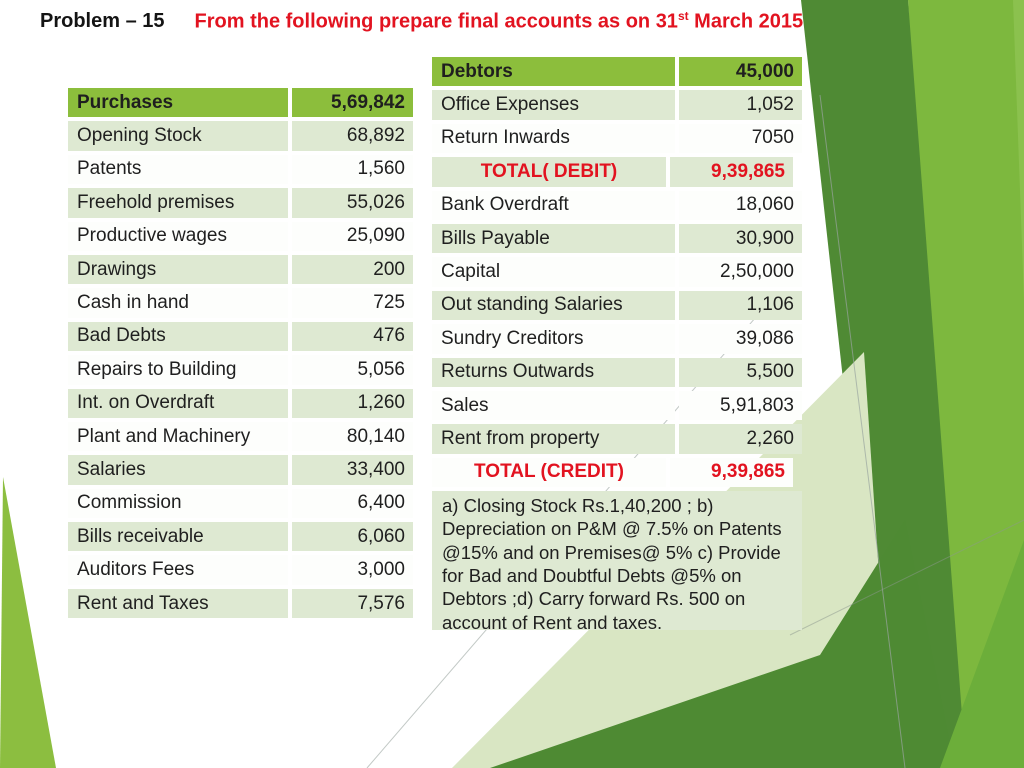 The image size is (1024, 768). I want to click on table-row: Rent from property 2,260, so click(617, 439).